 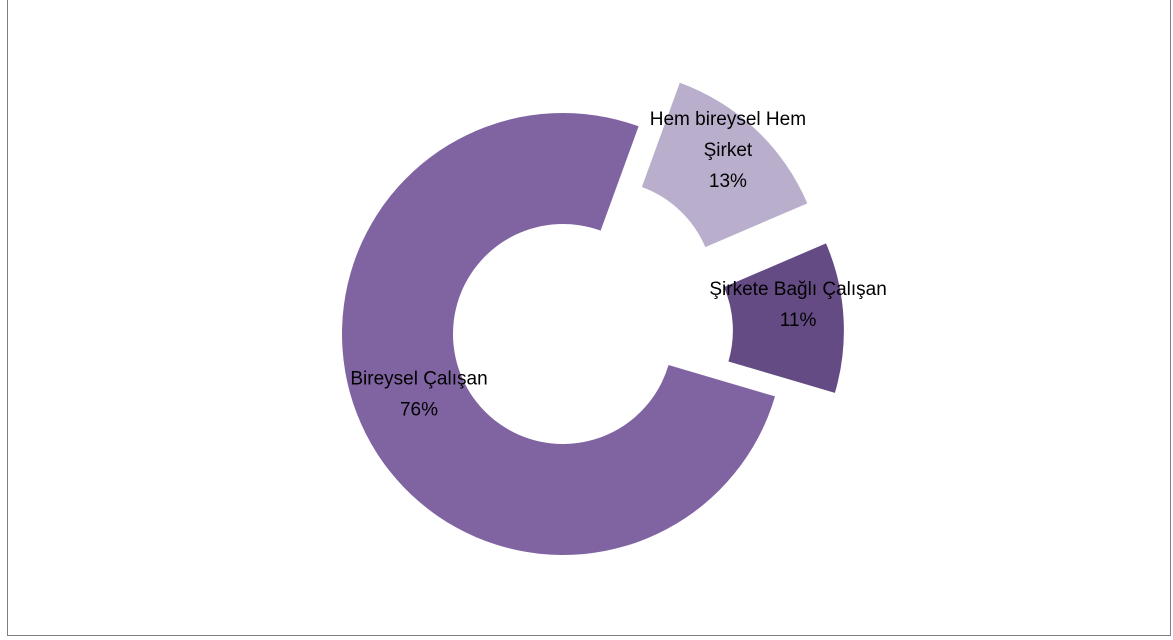 I want to click on category-label-line: Şirket, so click(x=728, y=150).